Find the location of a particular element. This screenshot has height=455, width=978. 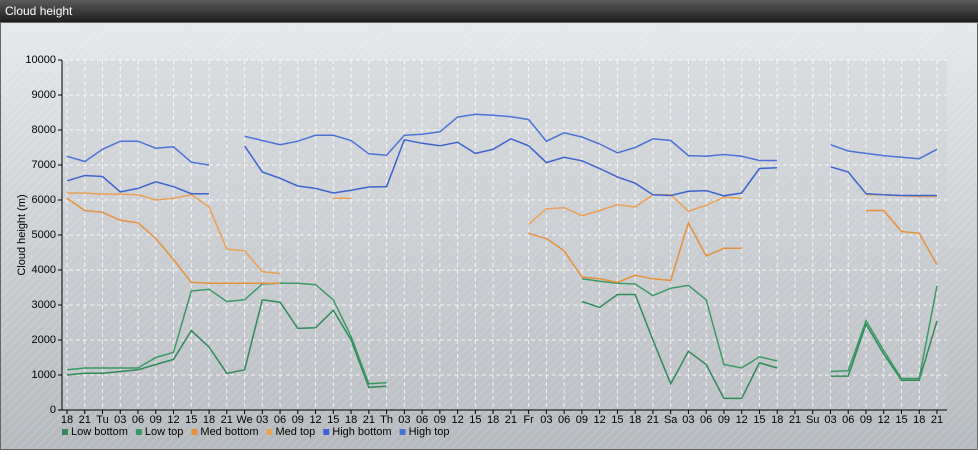

y-tick-label: 2000 is located at coordinates (44, 340).